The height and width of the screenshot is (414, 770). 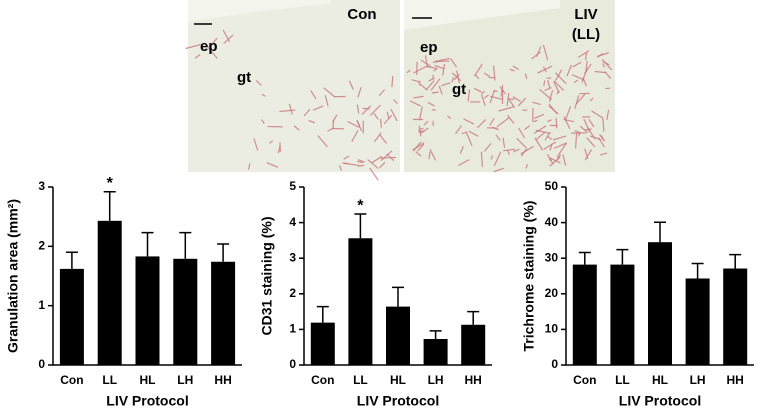 I want to click on y-tick-label: 0, so click(x=554, y=364).